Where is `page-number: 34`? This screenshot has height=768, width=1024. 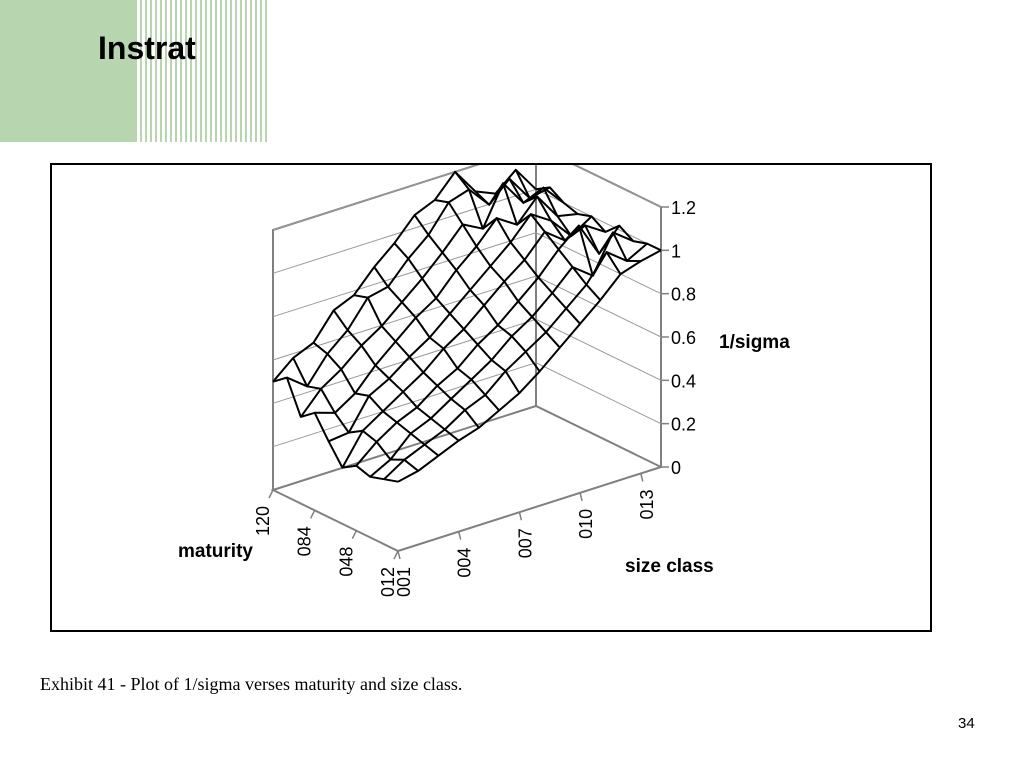 page-number: 34 is located at coordinates (966, 723).